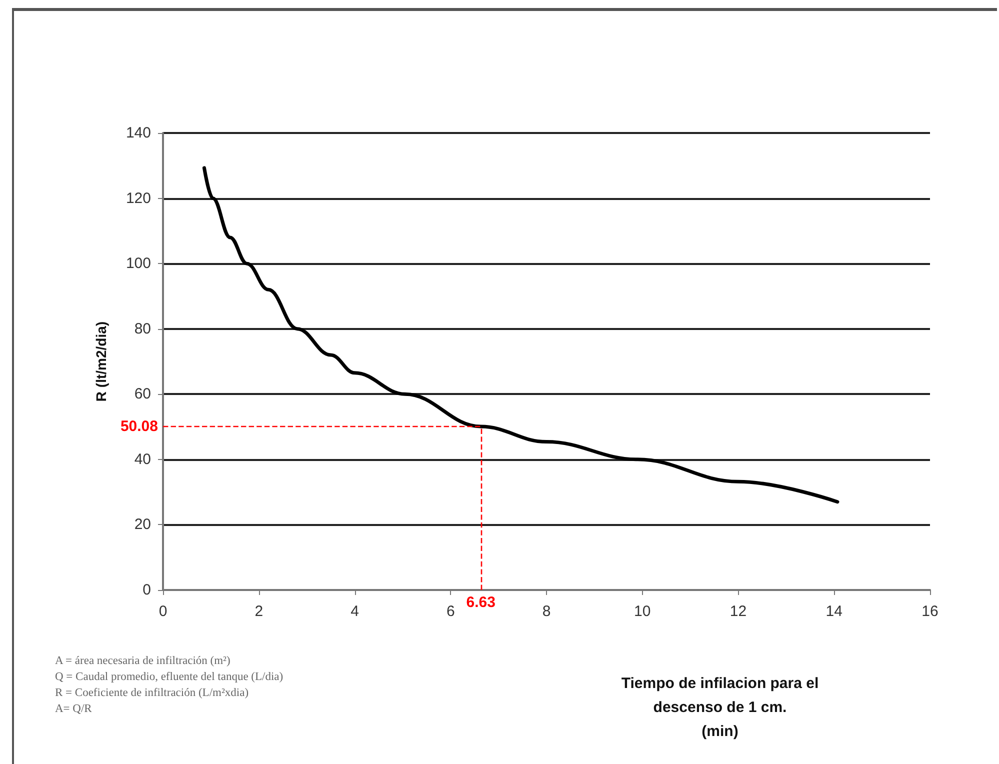 Image resolution: width=999 pixels, height=764 pixels. What do you see at coordinates (142, 394) in the screenshot?
I see `y-tick-label: 60` at bounding box center [142, 394].